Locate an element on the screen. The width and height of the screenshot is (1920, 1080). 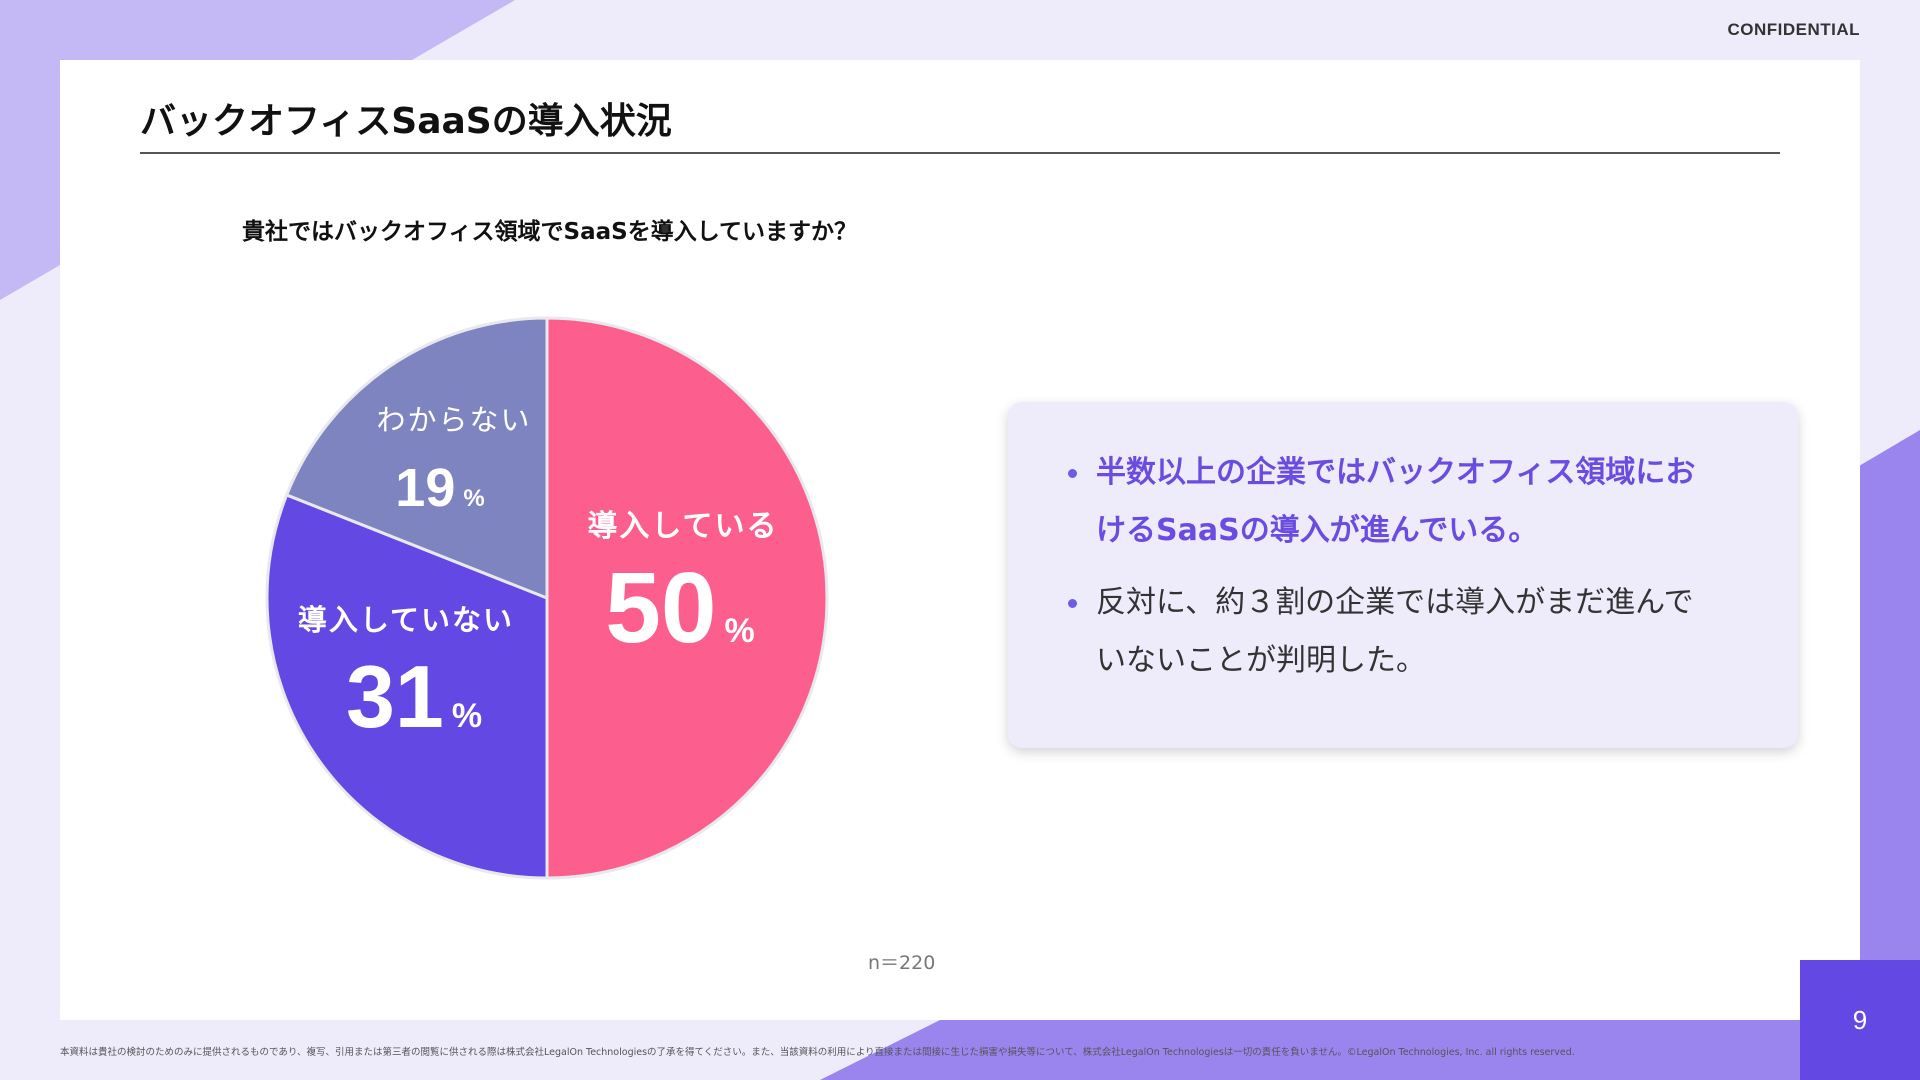
slice-label: 導入している is located at coordinates (682, 526).